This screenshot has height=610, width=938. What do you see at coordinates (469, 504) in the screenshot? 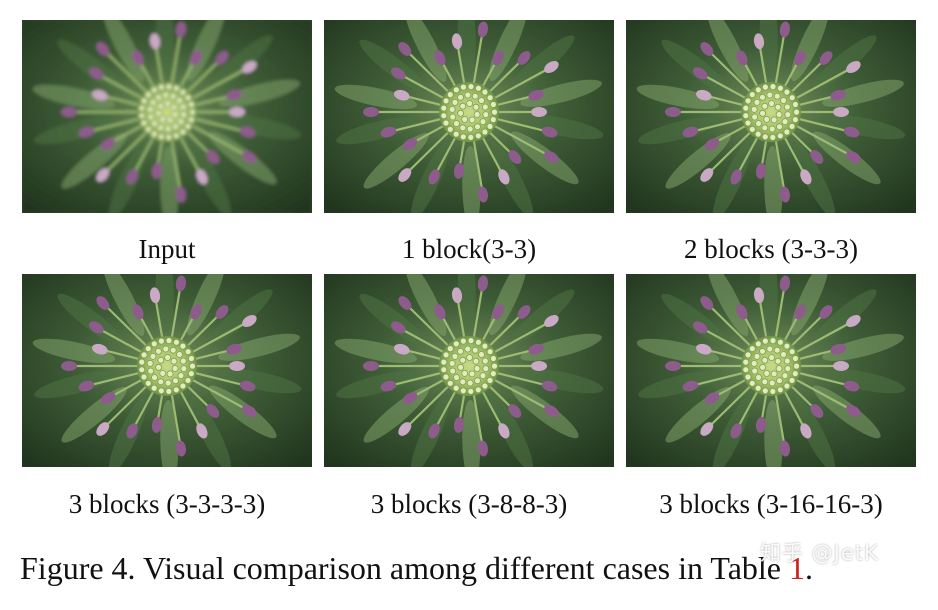
I see `panel-label-3-blocks-3883: 3 blocks (3-8-8-3)` at bounding box center [469, 504].